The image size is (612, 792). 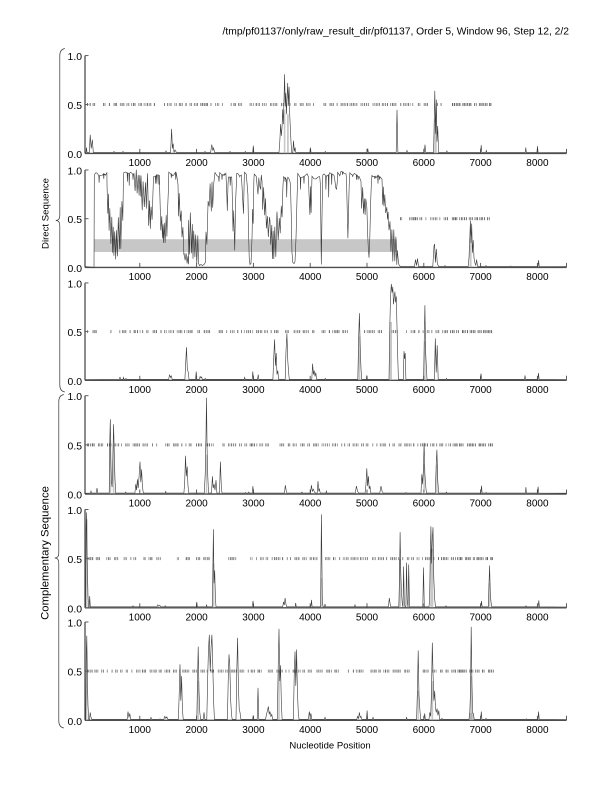 I want to click on svg-text: Direct Sequence, so click(x=46, y=213).